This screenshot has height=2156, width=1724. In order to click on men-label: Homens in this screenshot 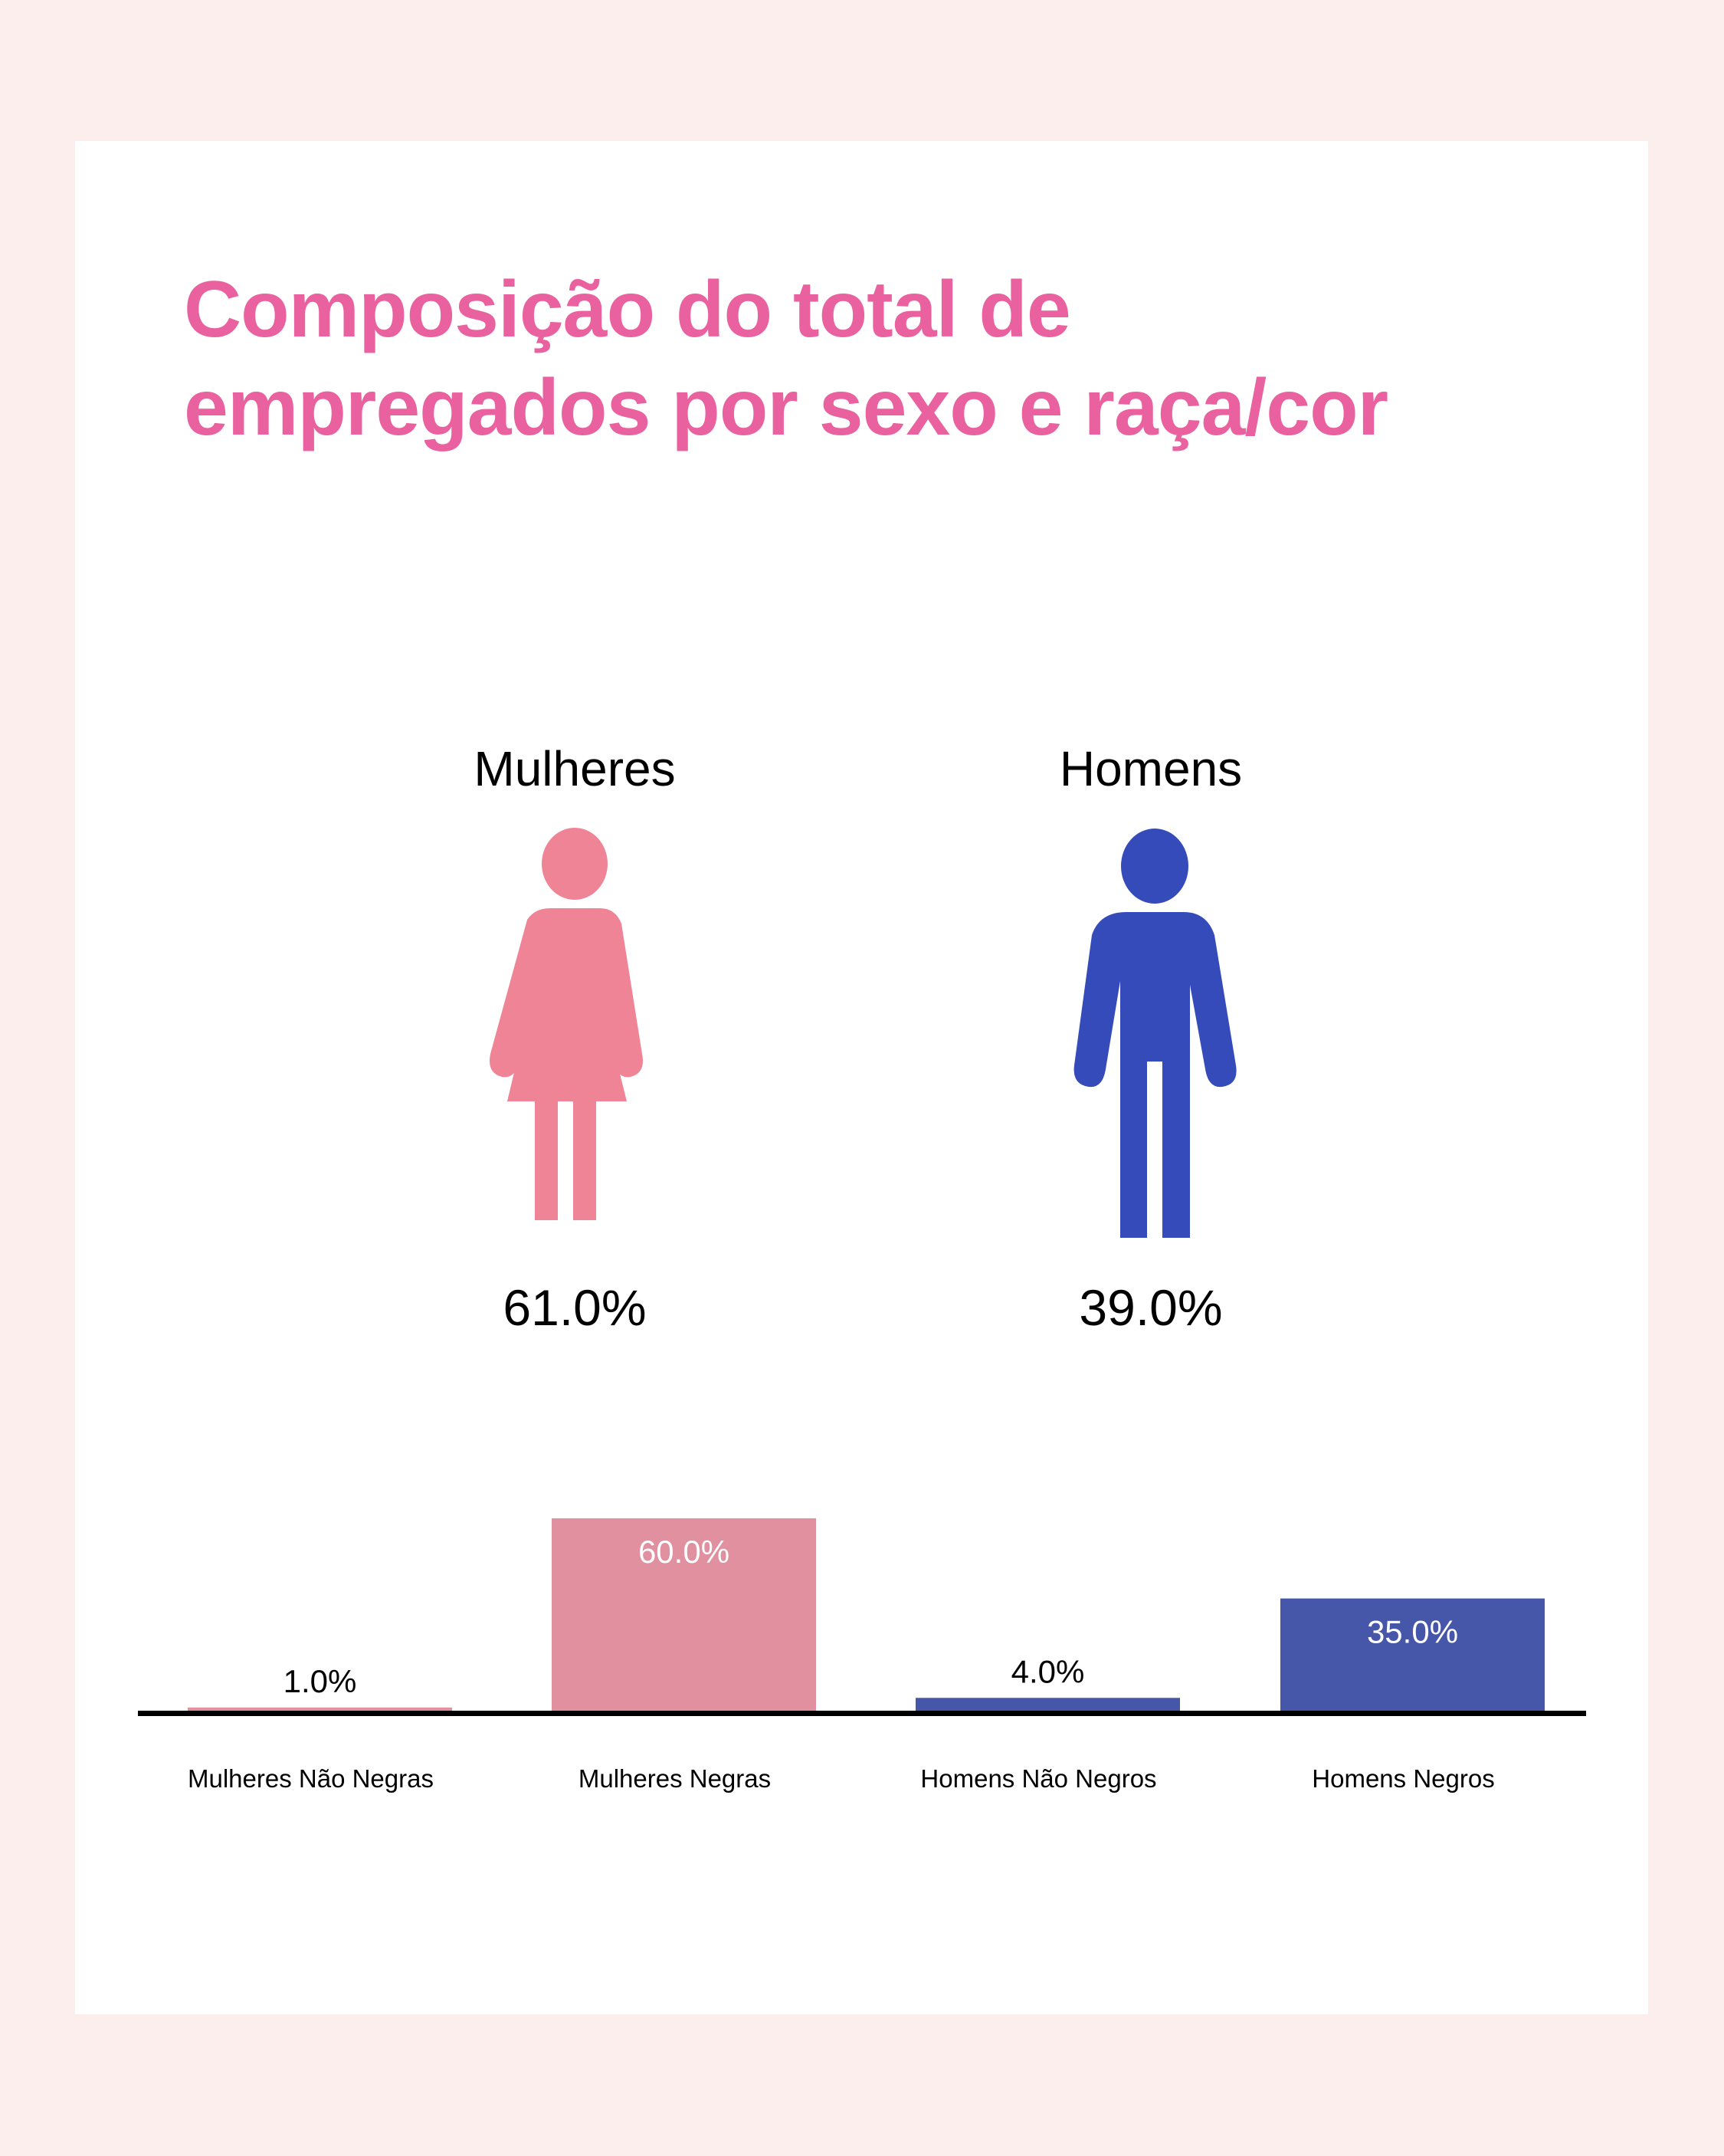, I will do `click(1151, 768)`.